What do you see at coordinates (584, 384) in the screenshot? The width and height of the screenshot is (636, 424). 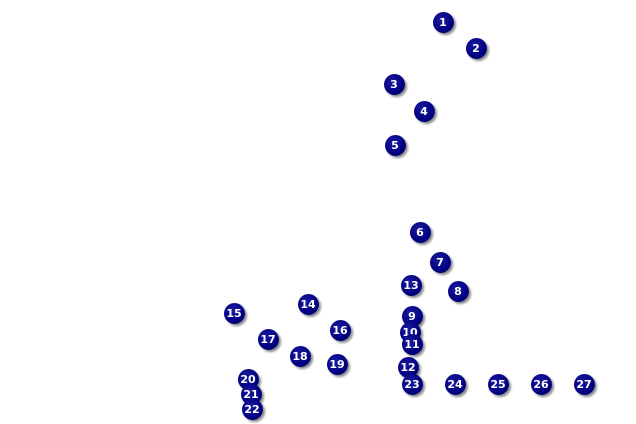 I see `map-marker-27: 27` at bounding box center [584, 384].